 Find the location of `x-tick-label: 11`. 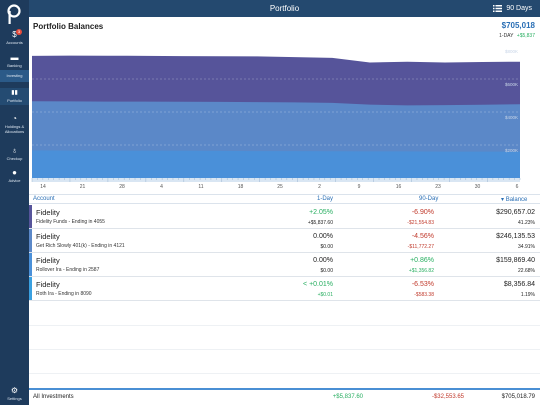

x-tick-label: 11 is located at coordinates (200, 187).